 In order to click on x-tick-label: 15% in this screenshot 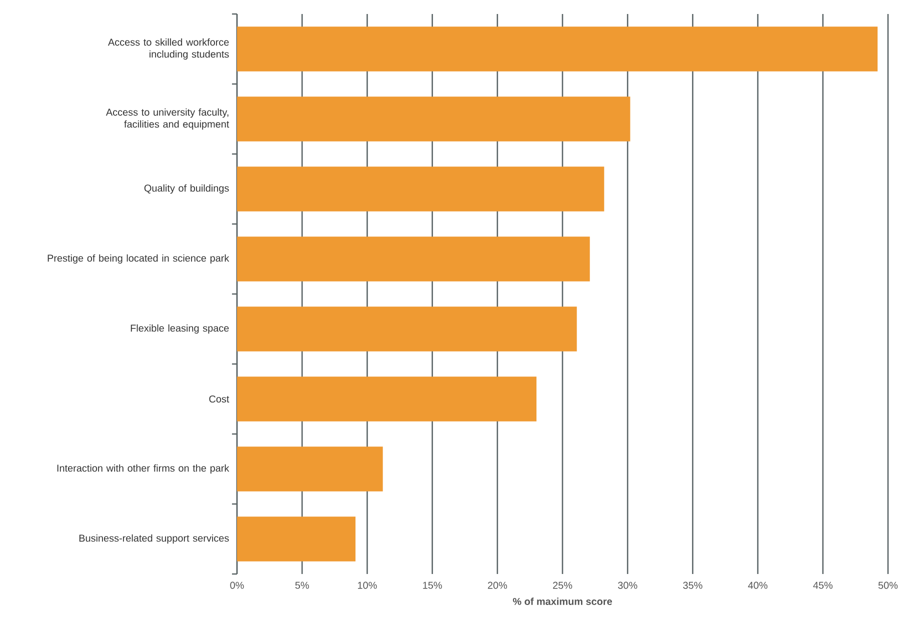, I will do `click(432, 585)`.